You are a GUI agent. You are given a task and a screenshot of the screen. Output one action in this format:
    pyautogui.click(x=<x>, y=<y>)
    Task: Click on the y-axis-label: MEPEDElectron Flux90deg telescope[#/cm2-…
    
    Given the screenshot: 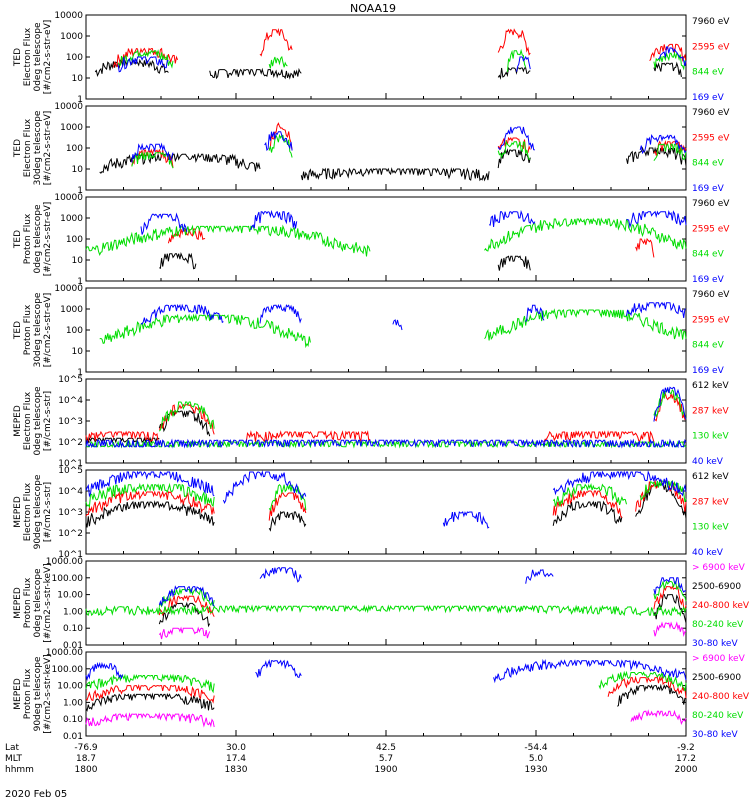 What is the action you would take?
    pyautogui.click(x=33, y=511)
    